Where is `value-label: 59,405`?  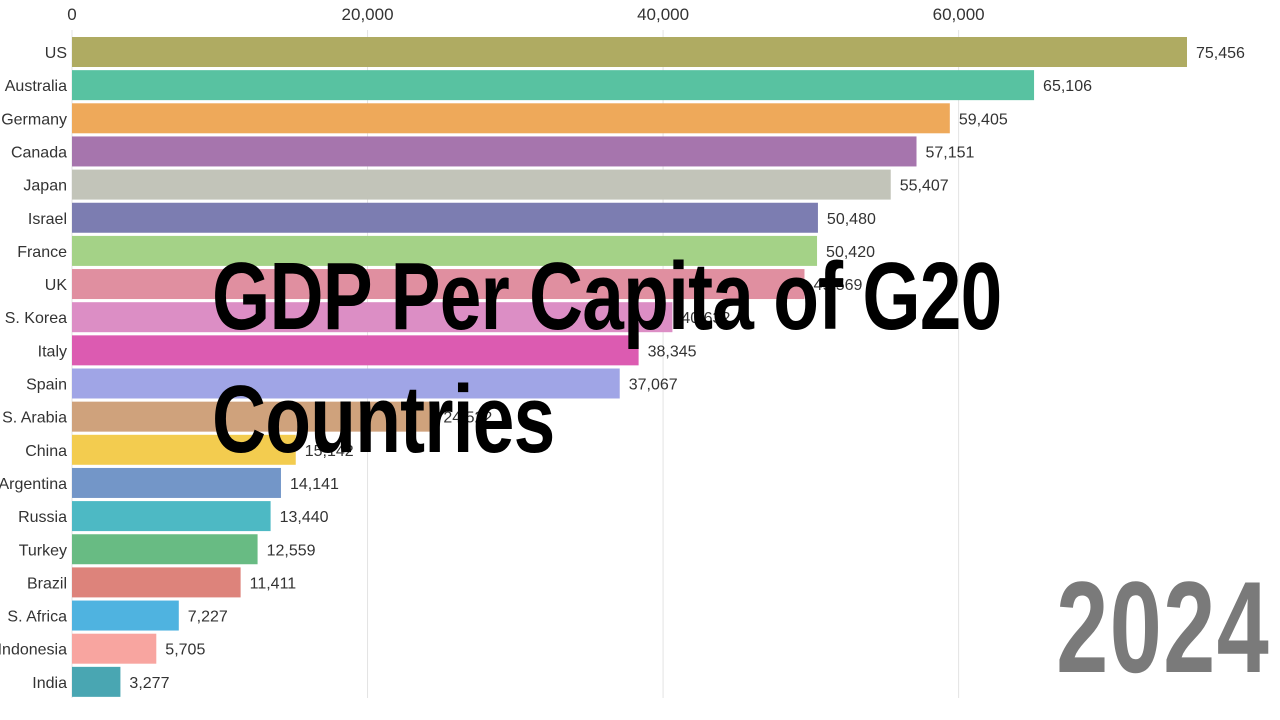 value-label: 59,405 is located at coordinates (983, 119).